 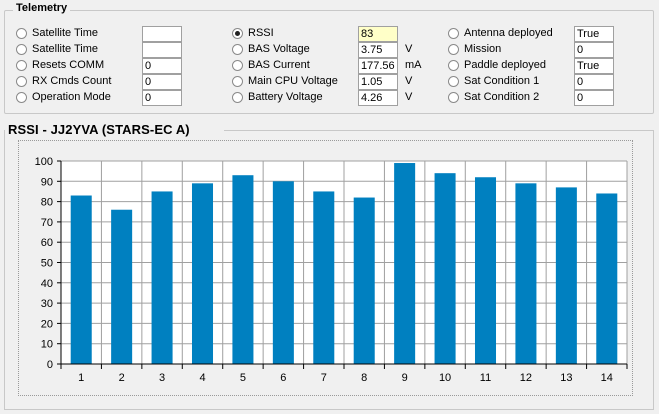 I want to click on y-tick-label: 20, so click(x=47, y=324).